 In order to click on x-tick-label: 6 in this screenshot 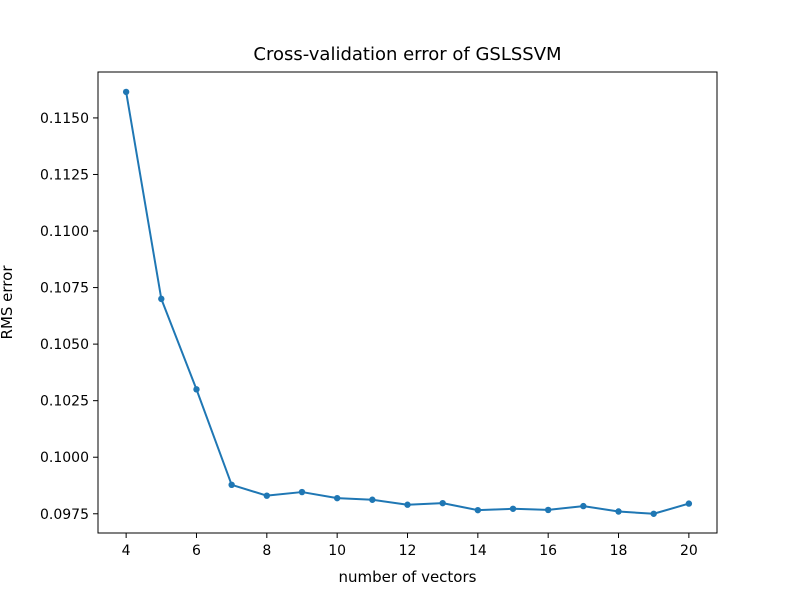, I will do `click(196, 551)`.